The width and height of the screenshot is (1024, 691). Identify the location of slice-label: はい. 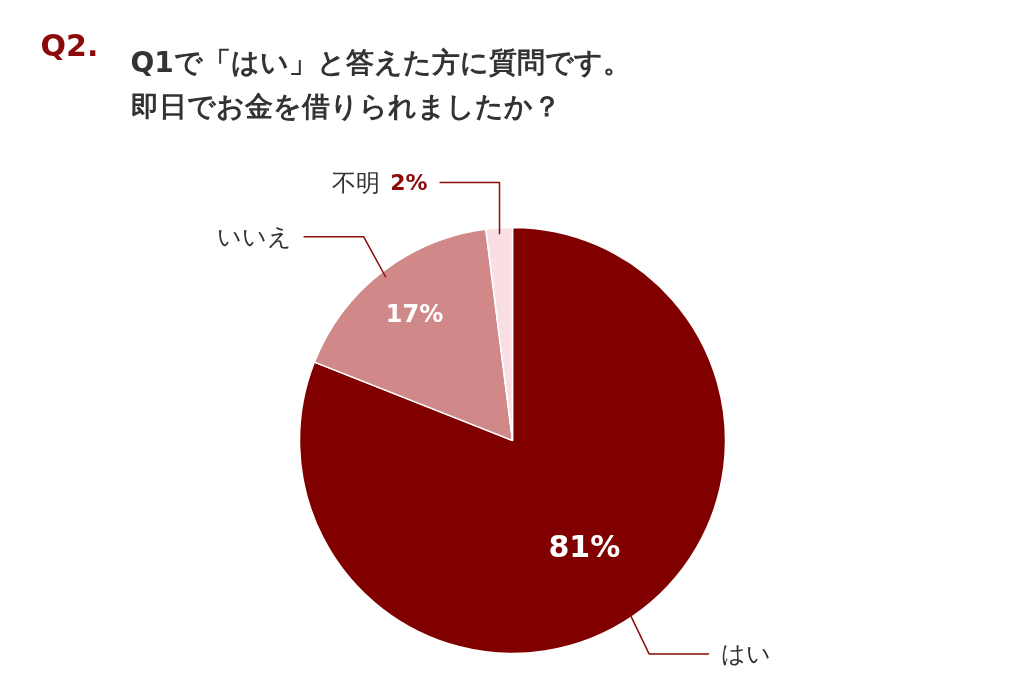
(746, 653).